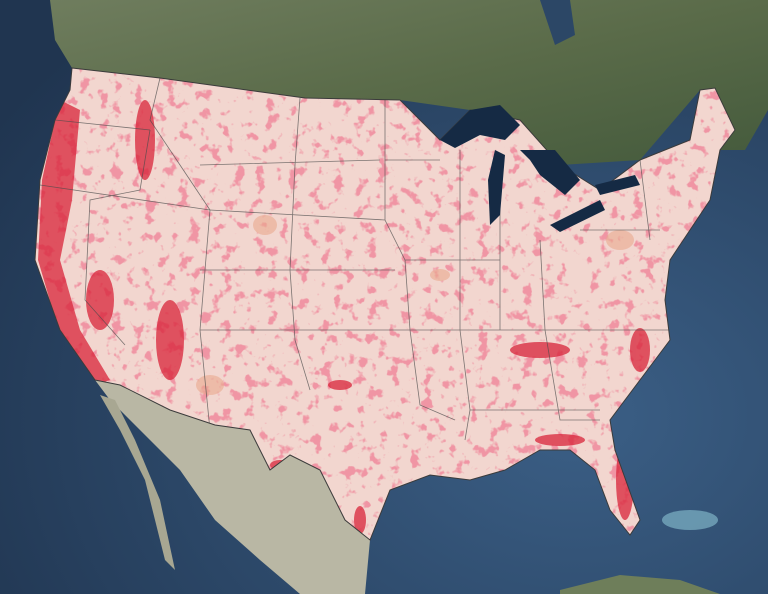 The height and width of the screenshot is (594, 768). I want to click on great-lakes, so click(540, 168).